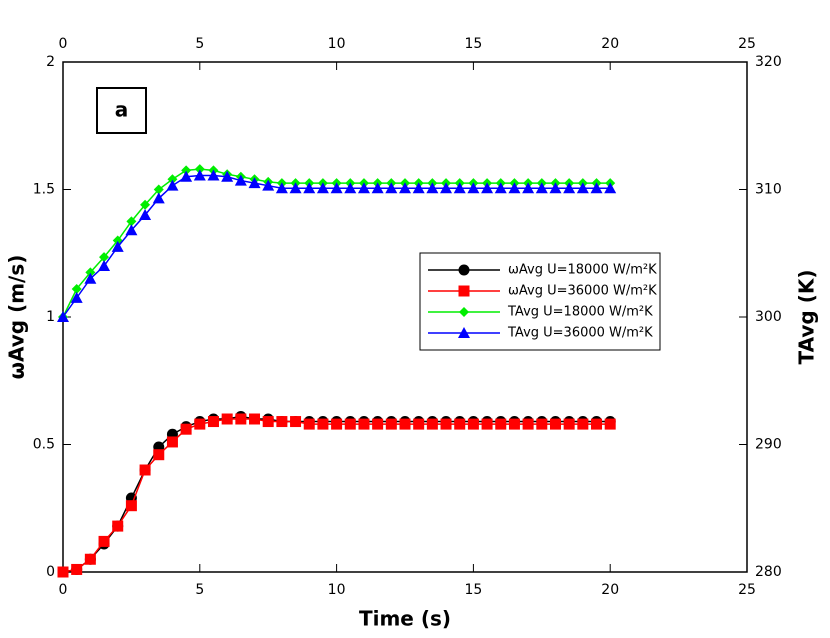 The width and height of the screenshot is (830, 638). I want to click on annotation-box, so click(121, 110).